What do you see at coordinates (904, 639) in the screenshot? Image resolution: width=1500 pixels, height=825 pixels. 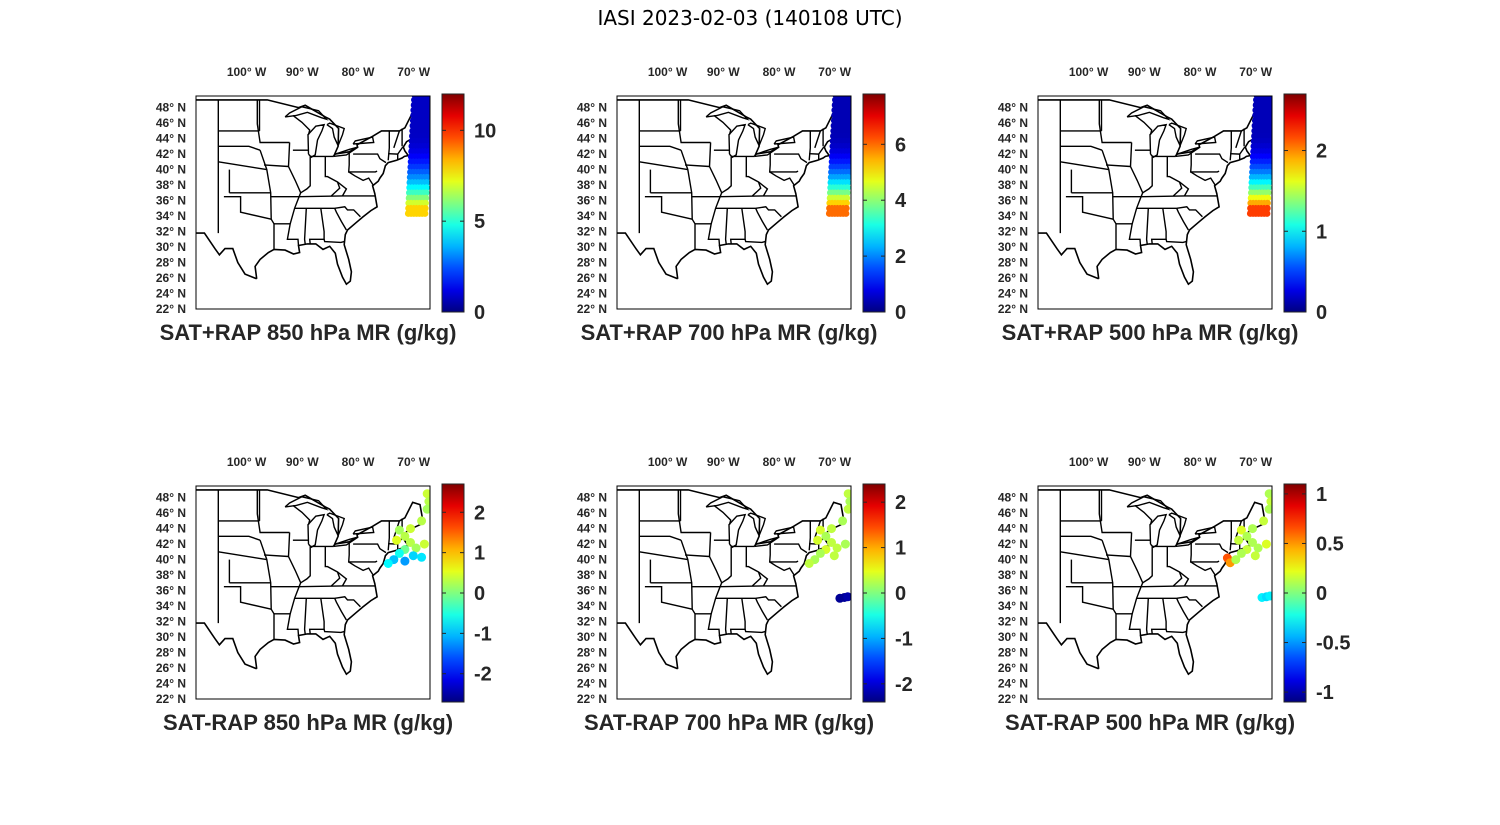 I see `colorbar-tick-label: -1` at bounding box center [904, 639].